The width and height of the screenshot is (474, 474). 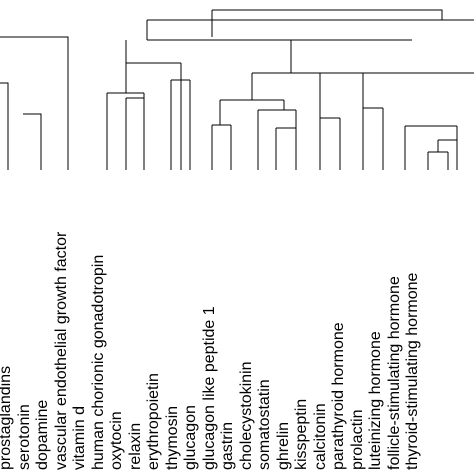 I want to click on leaf-label: cholecystokinin, so click(x=246, y=416).